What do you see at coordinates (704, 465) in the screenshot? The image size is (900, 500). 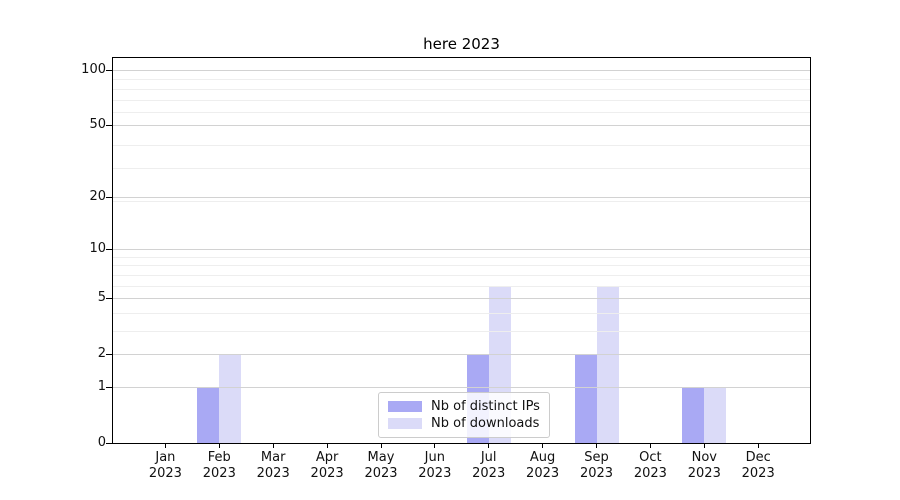 I see `x-tick-label-nov: Nov 2023` at bounding box center [704, 465].